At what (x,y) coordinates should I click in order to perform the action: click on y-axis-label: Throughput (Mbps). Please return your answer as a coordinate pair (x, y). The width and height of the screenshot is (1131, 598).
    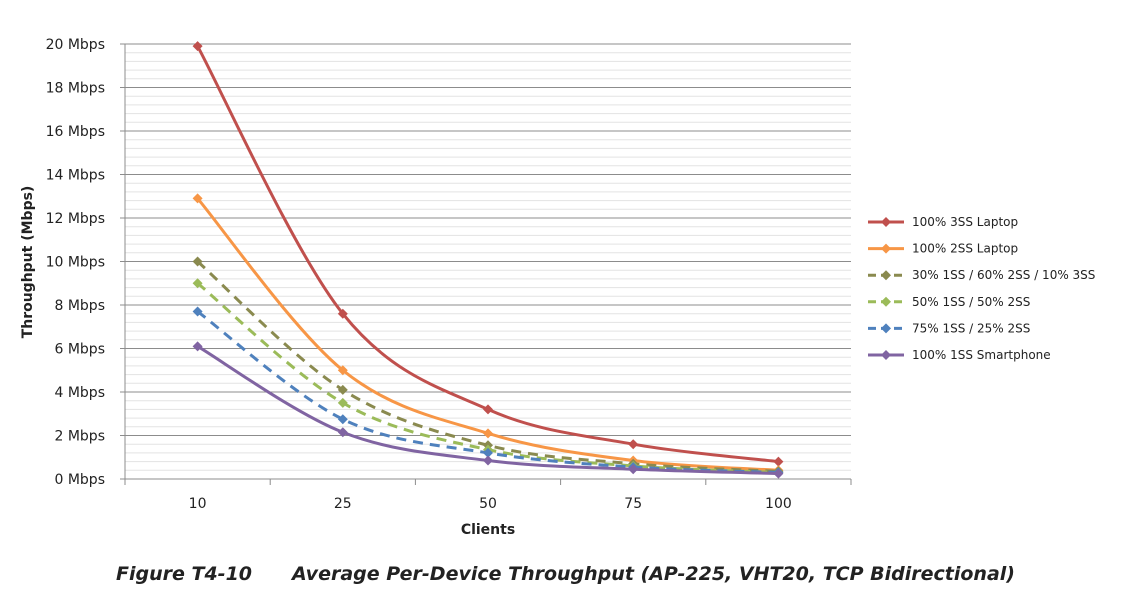
    Looking at the image, I should click on (28, 262).